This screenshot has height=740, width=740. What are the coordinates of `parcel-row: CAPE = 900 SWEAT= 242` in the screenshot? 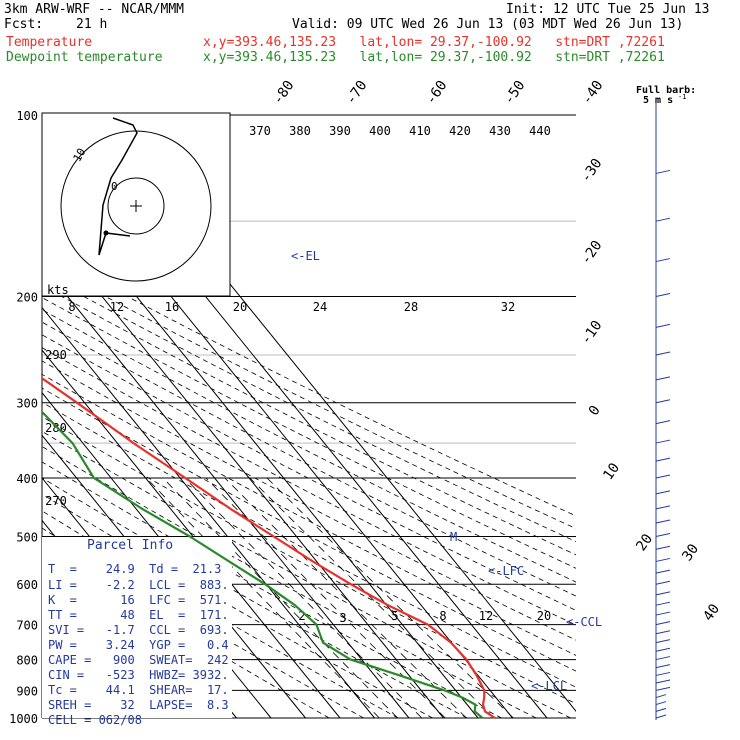 It's located at (138, 660).